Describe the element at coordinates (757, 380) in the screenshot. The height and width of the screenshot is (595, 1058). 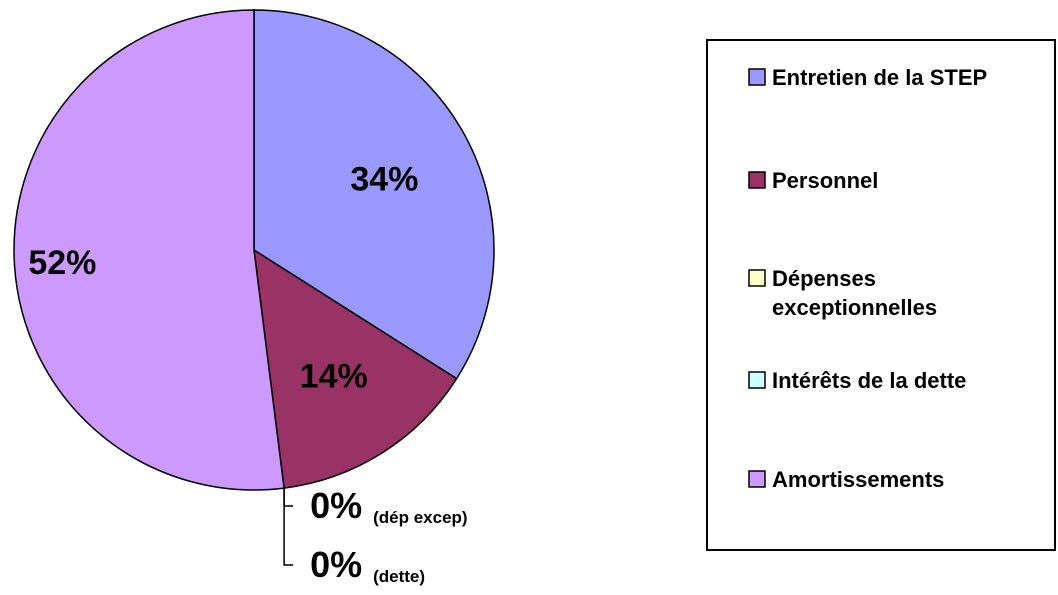
I see `legend-swatch-interets-de-la-dette` at that location.